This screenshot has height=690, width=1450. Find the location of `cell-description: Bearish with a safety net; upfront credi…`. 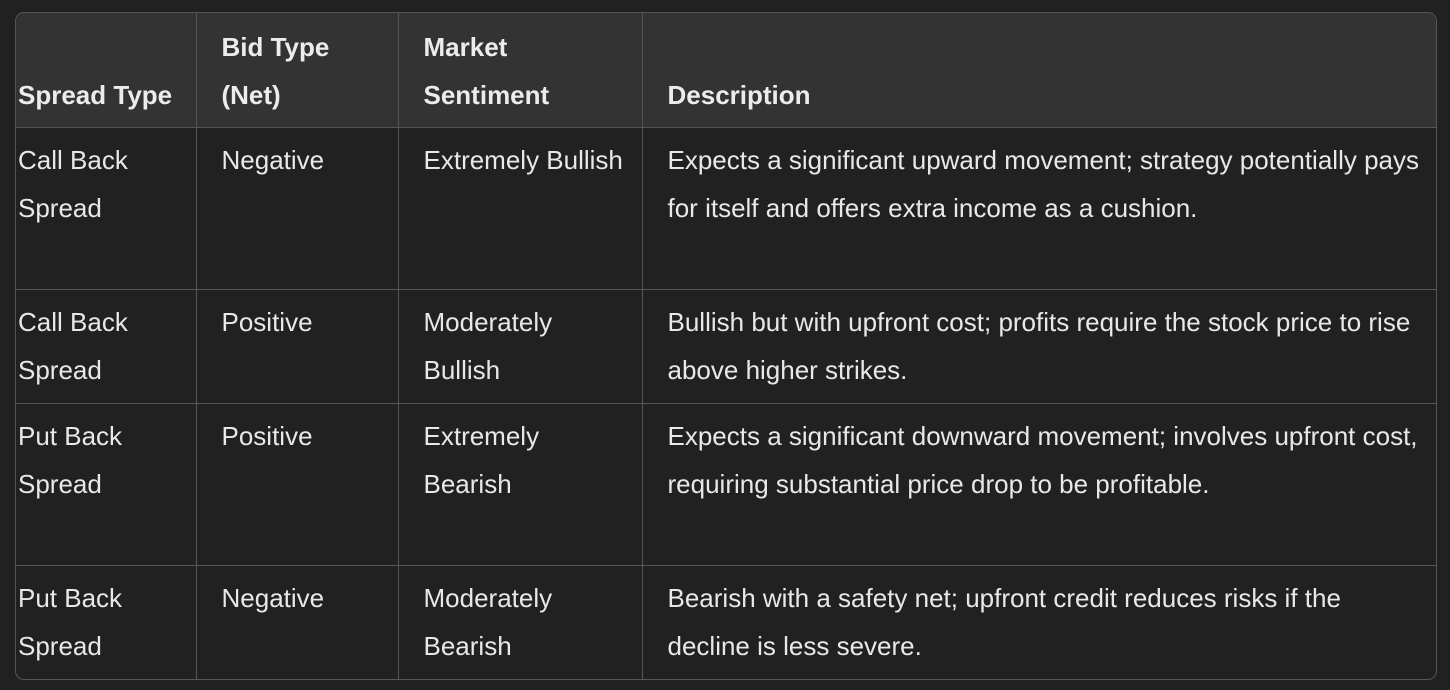

cell-description: Bearish with a safety net; upfront credi… is located at coordinates (1004, 621).